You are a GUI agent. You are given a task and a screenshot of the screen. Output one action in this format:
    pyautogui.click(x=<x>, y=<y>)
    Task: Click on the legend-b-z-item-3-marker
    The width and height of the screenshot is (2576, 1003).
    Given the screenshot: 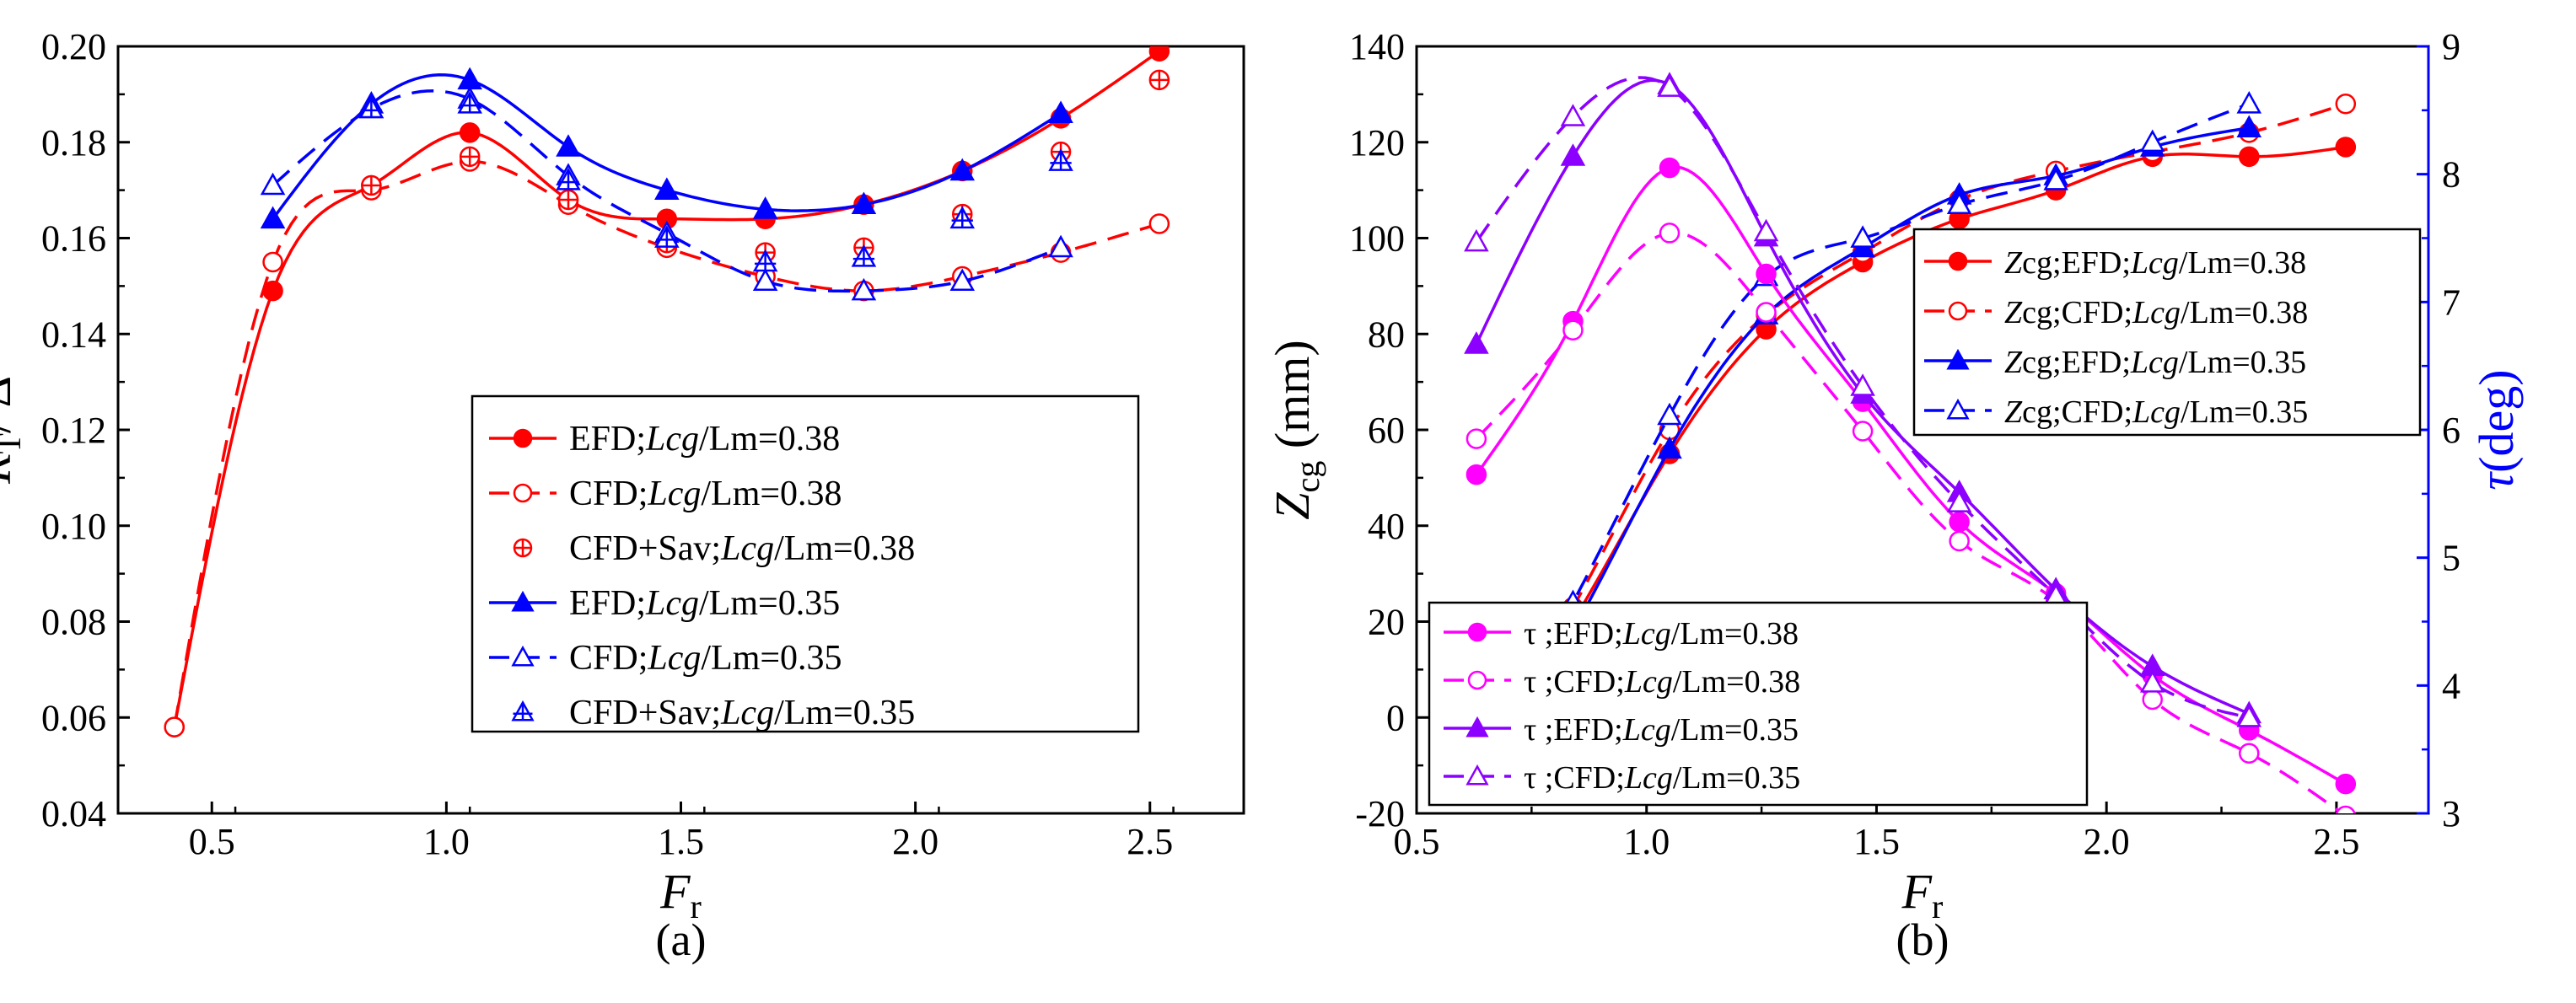 What is the action you would take?
    pyautogui.click(x=1958, y=409)
    